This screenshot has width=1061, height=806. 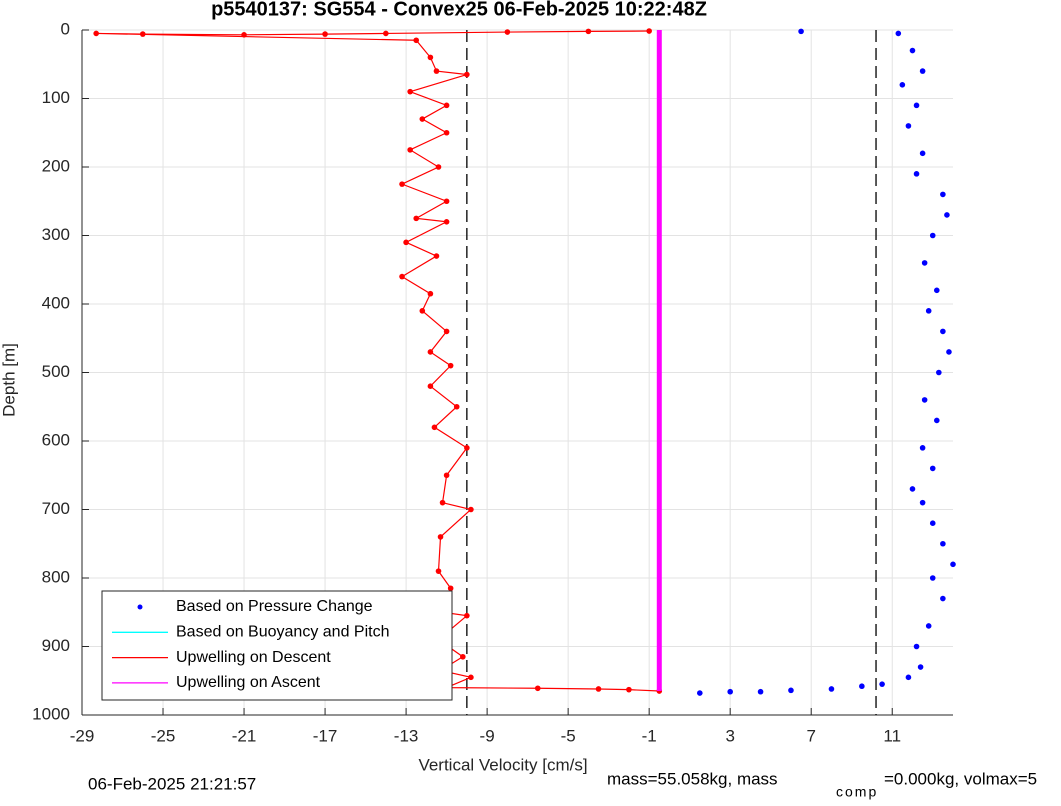 I want to click on y-tick-label: 0, so click(x=65, y=28).